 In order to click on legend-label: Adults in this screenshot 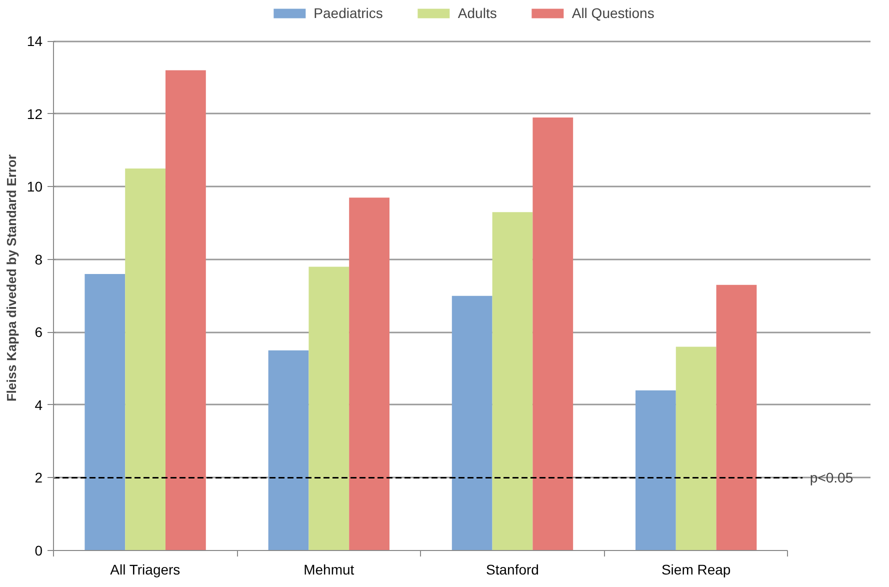, I will do `click(477, 13)`.